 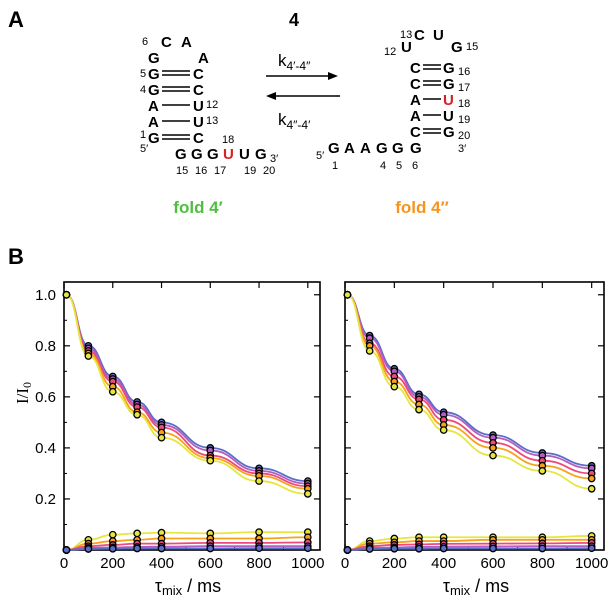 What do you see at coordinates (390, 52) in the screenshot?
I see `svg-text: 12` at bounding box center [390, 52].